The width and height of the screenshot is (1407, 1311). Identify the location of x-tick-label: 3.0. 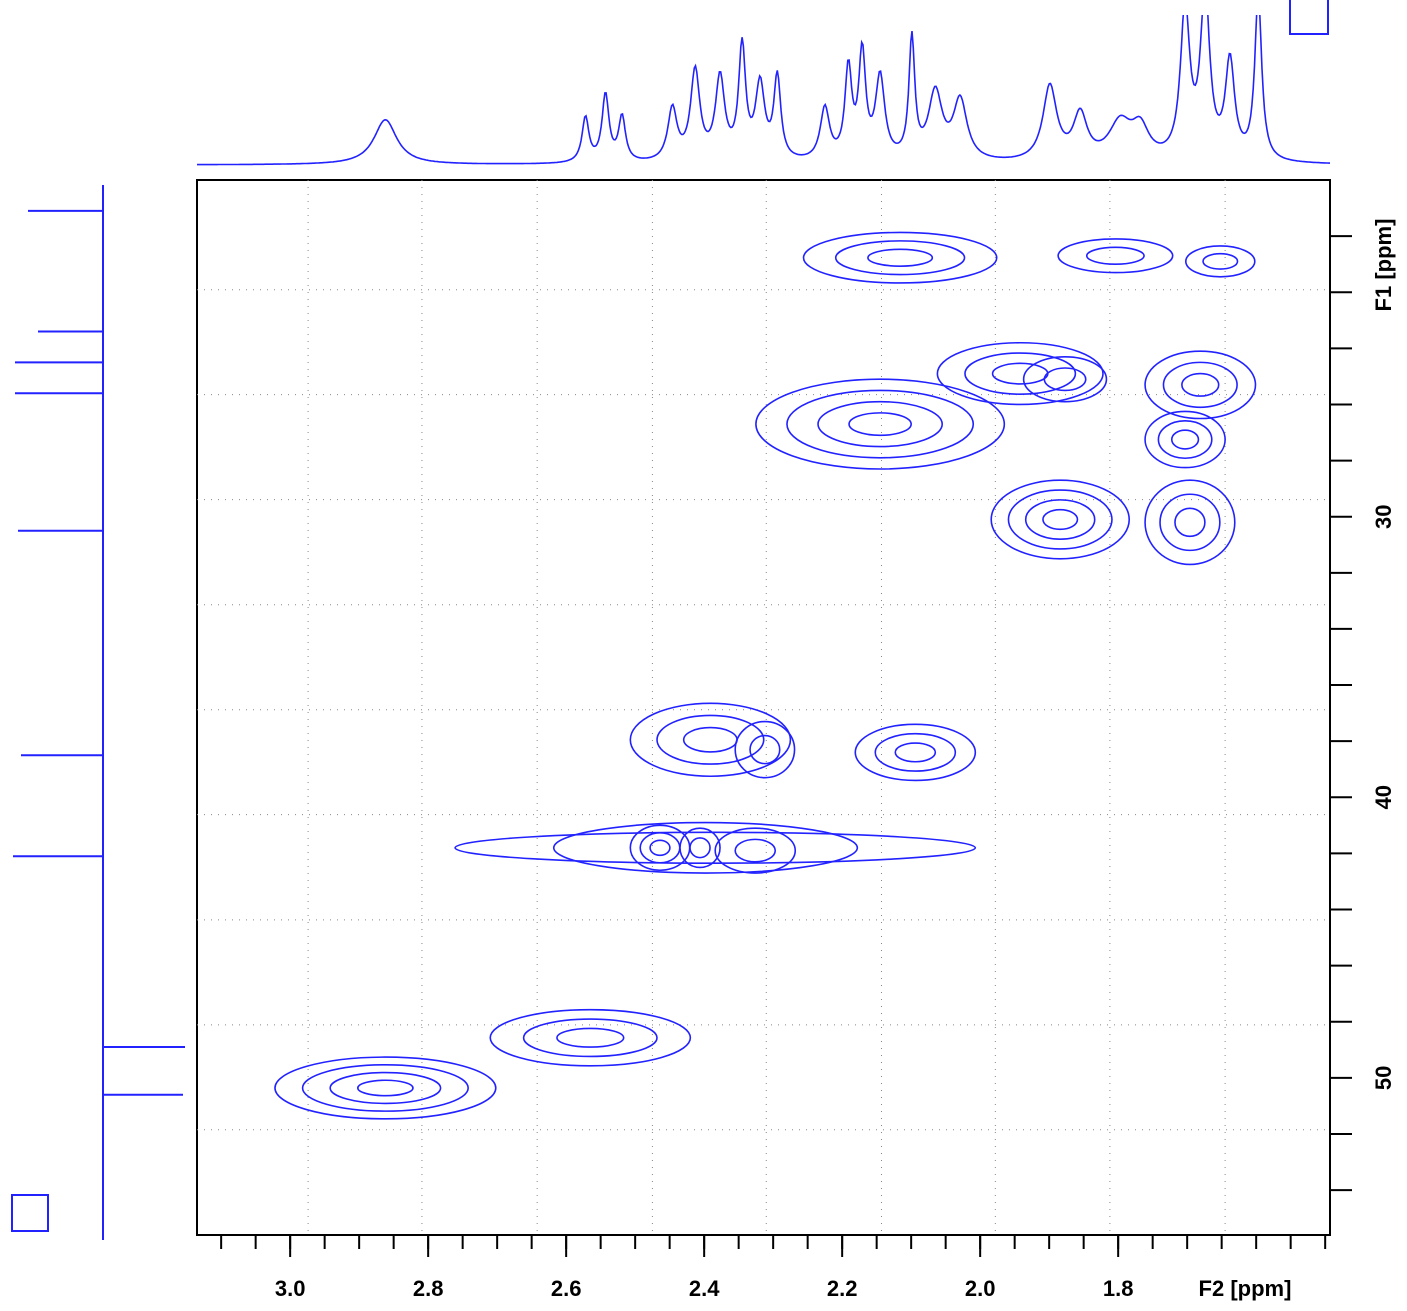
(290, 1288).